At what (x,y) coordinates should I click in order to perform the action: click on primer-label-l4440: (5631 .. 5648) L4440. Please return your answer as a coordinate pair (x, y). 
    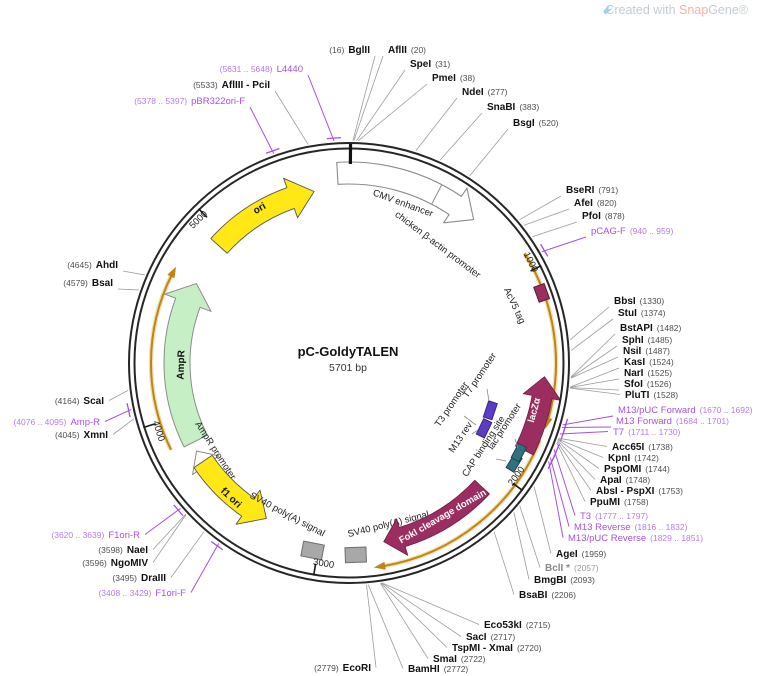
    Looking at the image, I should click on (261, 69).